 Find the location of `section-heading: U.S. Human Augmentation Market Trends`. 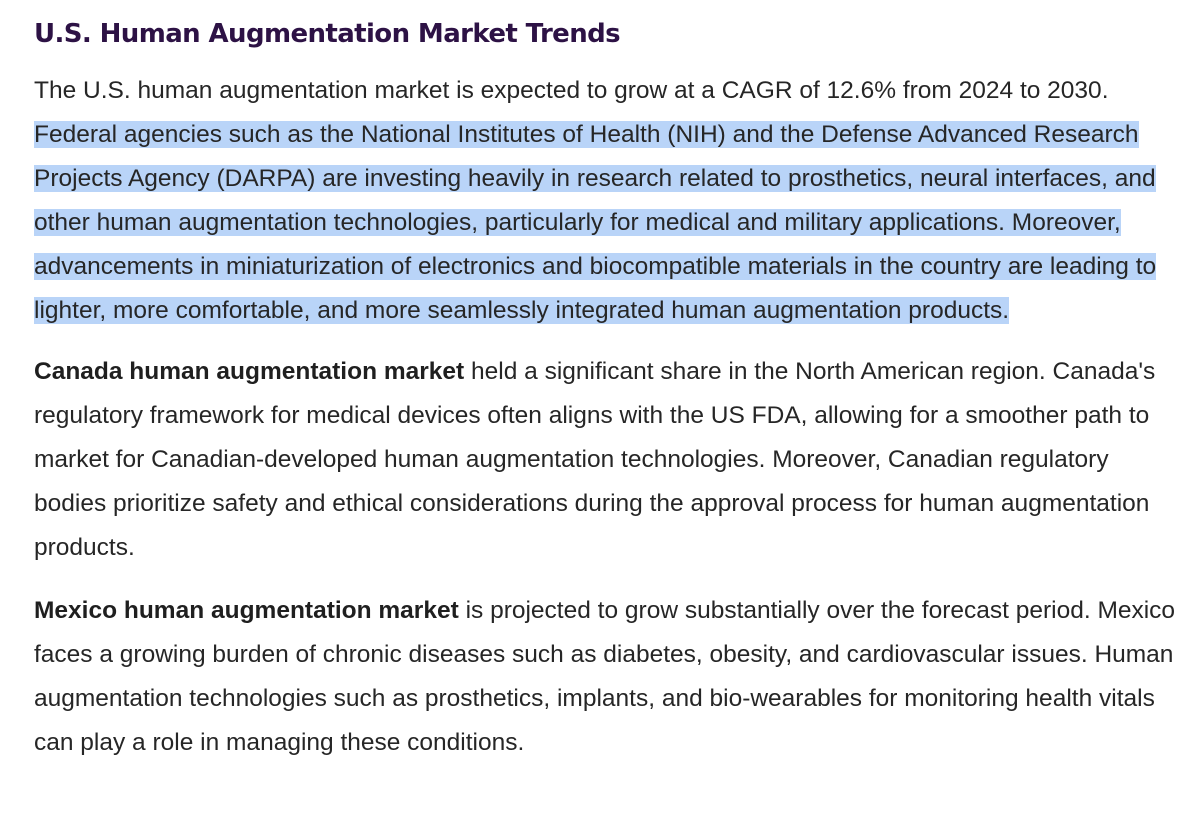

section-heading: U.S. Human Augmentation Market Trends is located at coordinates (327, 34).